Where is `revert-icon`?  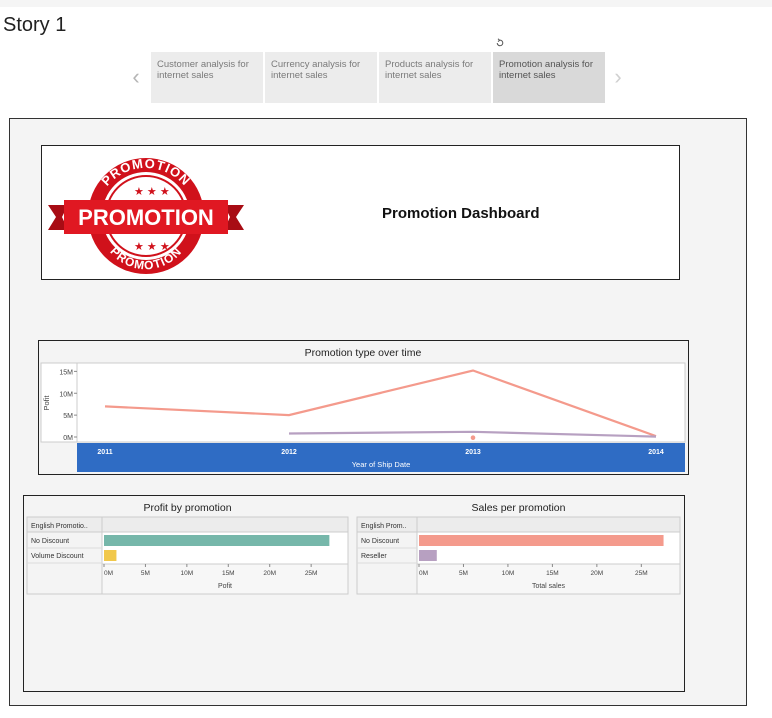
revert-icon is located at coordinates (500, 43).